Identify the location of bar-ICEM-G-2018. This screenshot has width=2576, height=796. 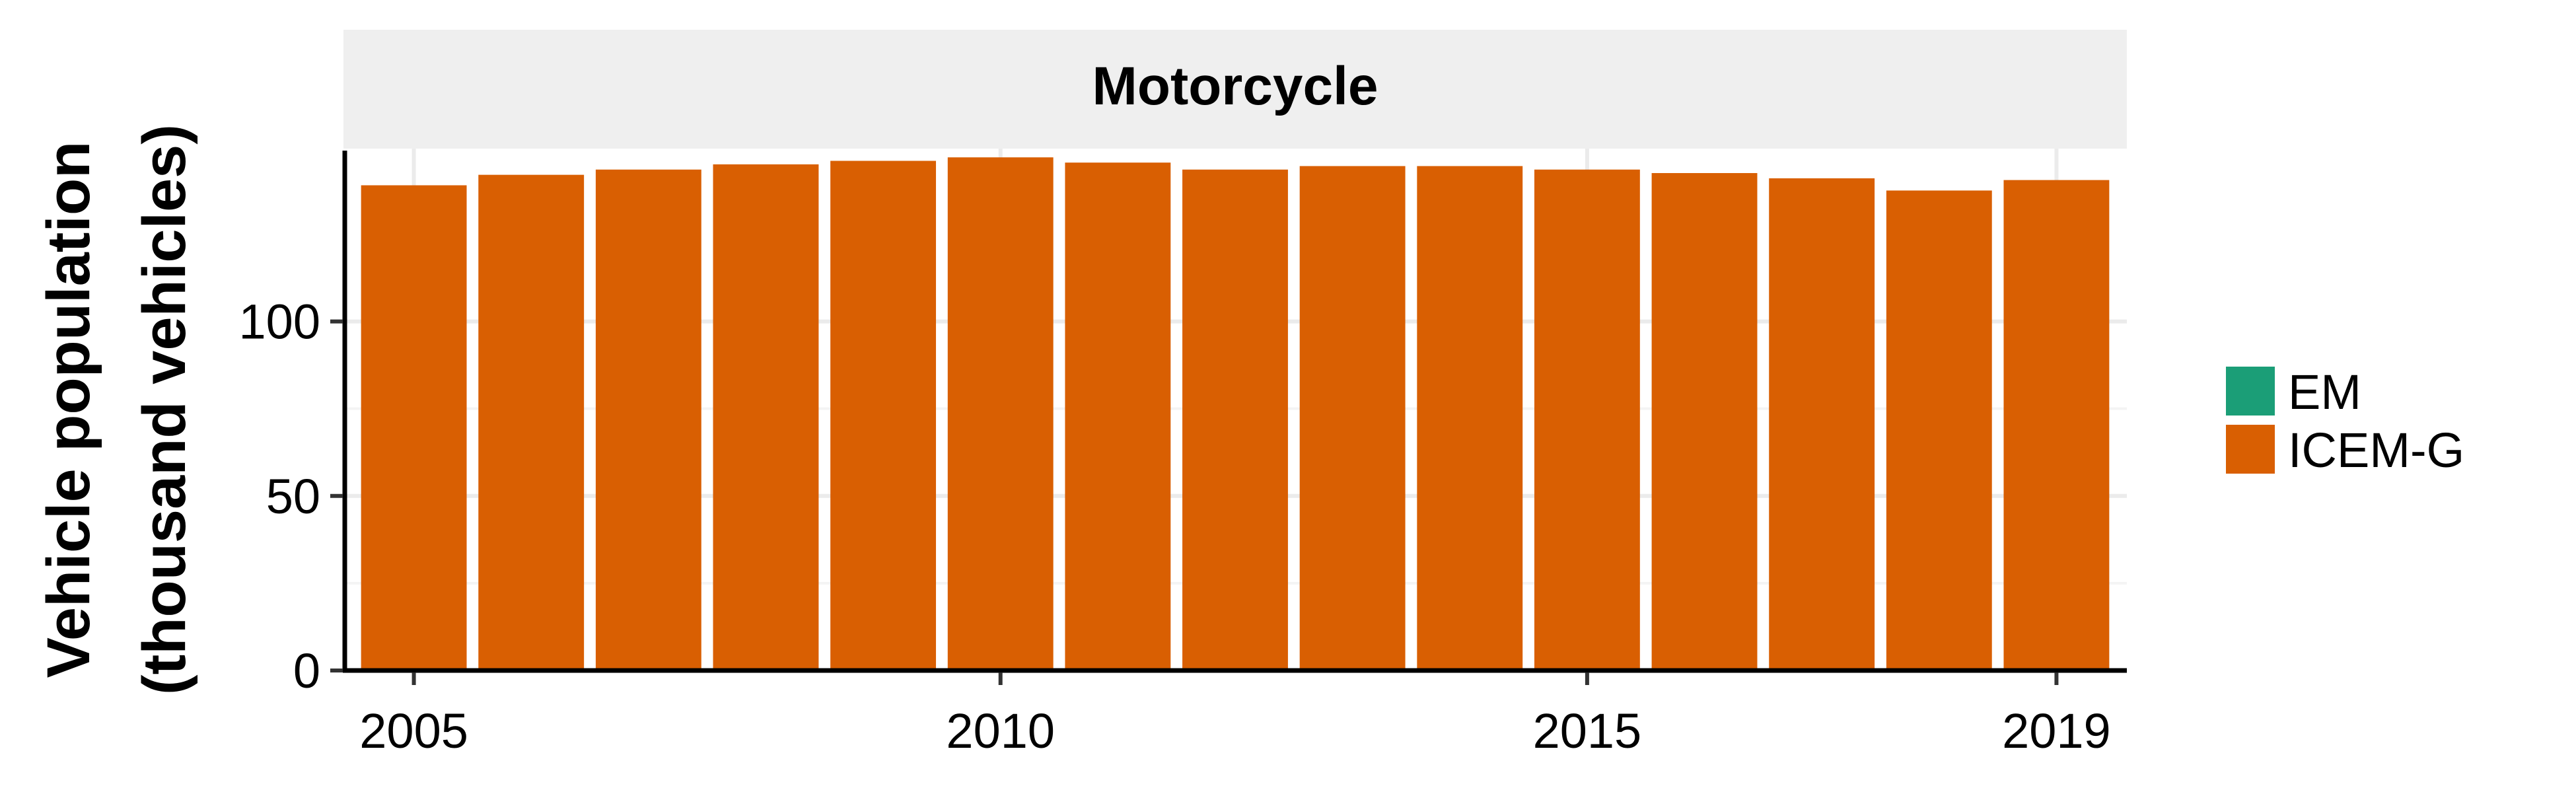
(1939, 430).